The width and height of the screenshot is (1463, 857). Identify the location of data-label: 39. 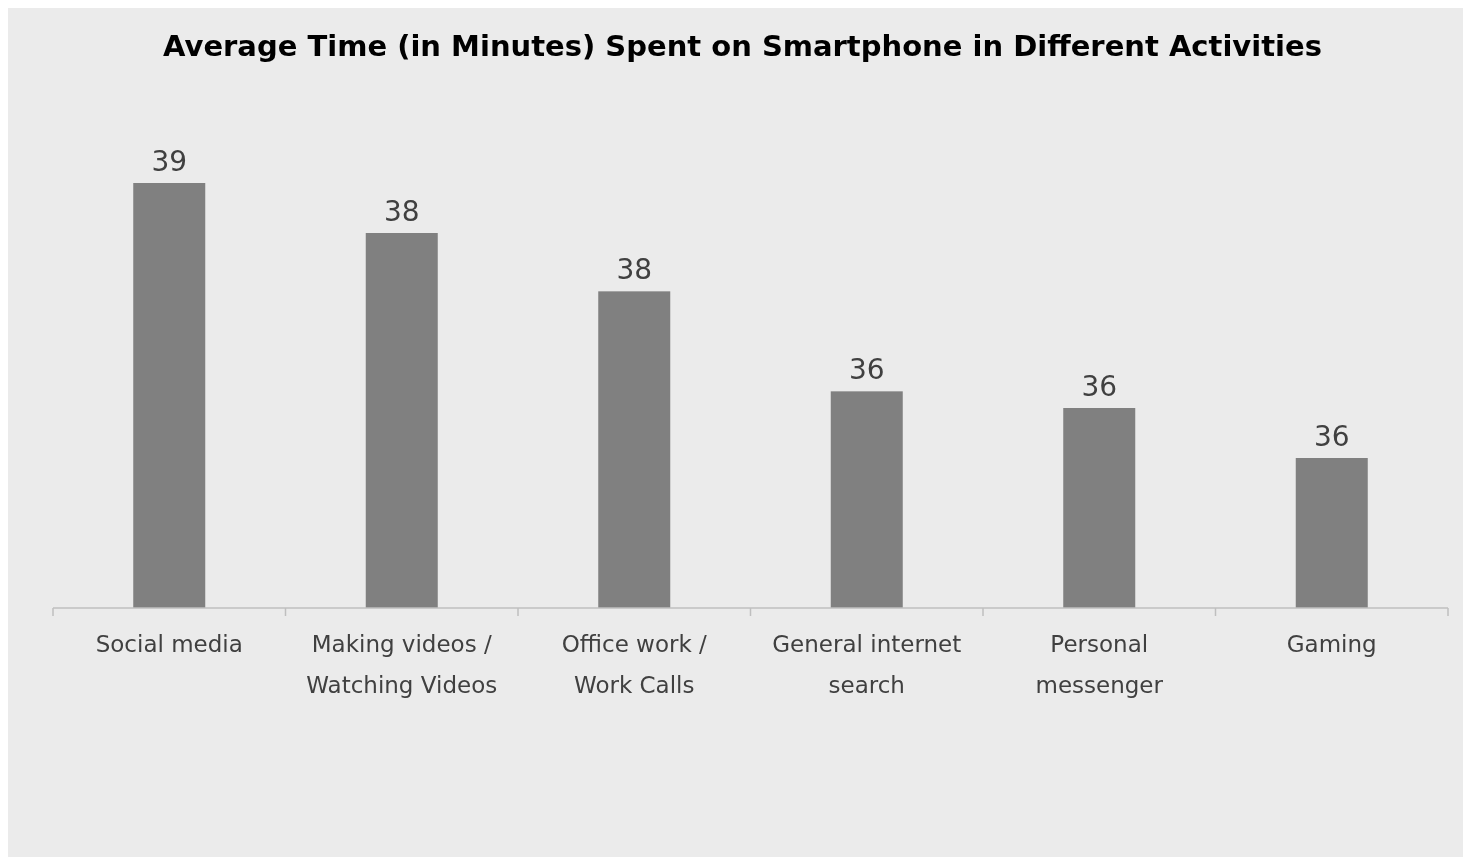
(169, 161).